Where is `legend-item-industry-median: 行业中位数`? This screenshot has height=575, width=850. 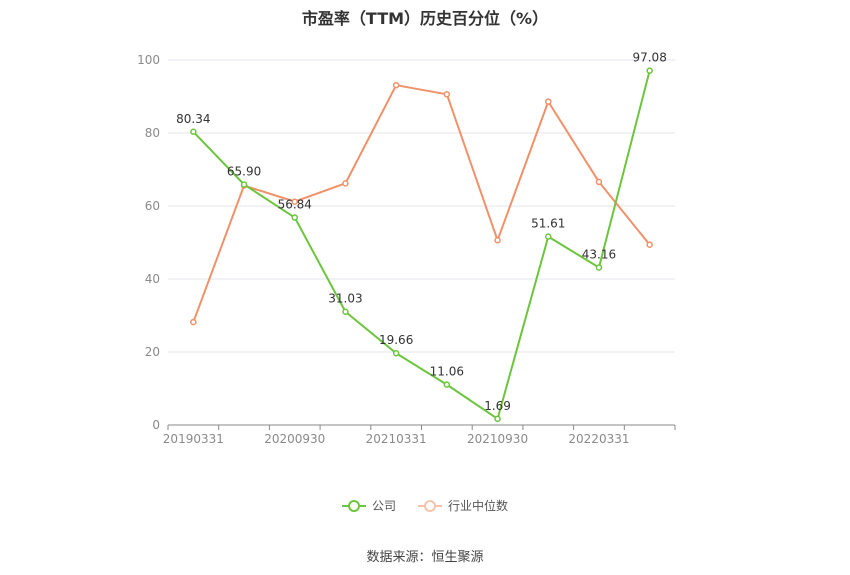 legend-item-industry-median: 行业中位数 is located at coordinates (463, 505).